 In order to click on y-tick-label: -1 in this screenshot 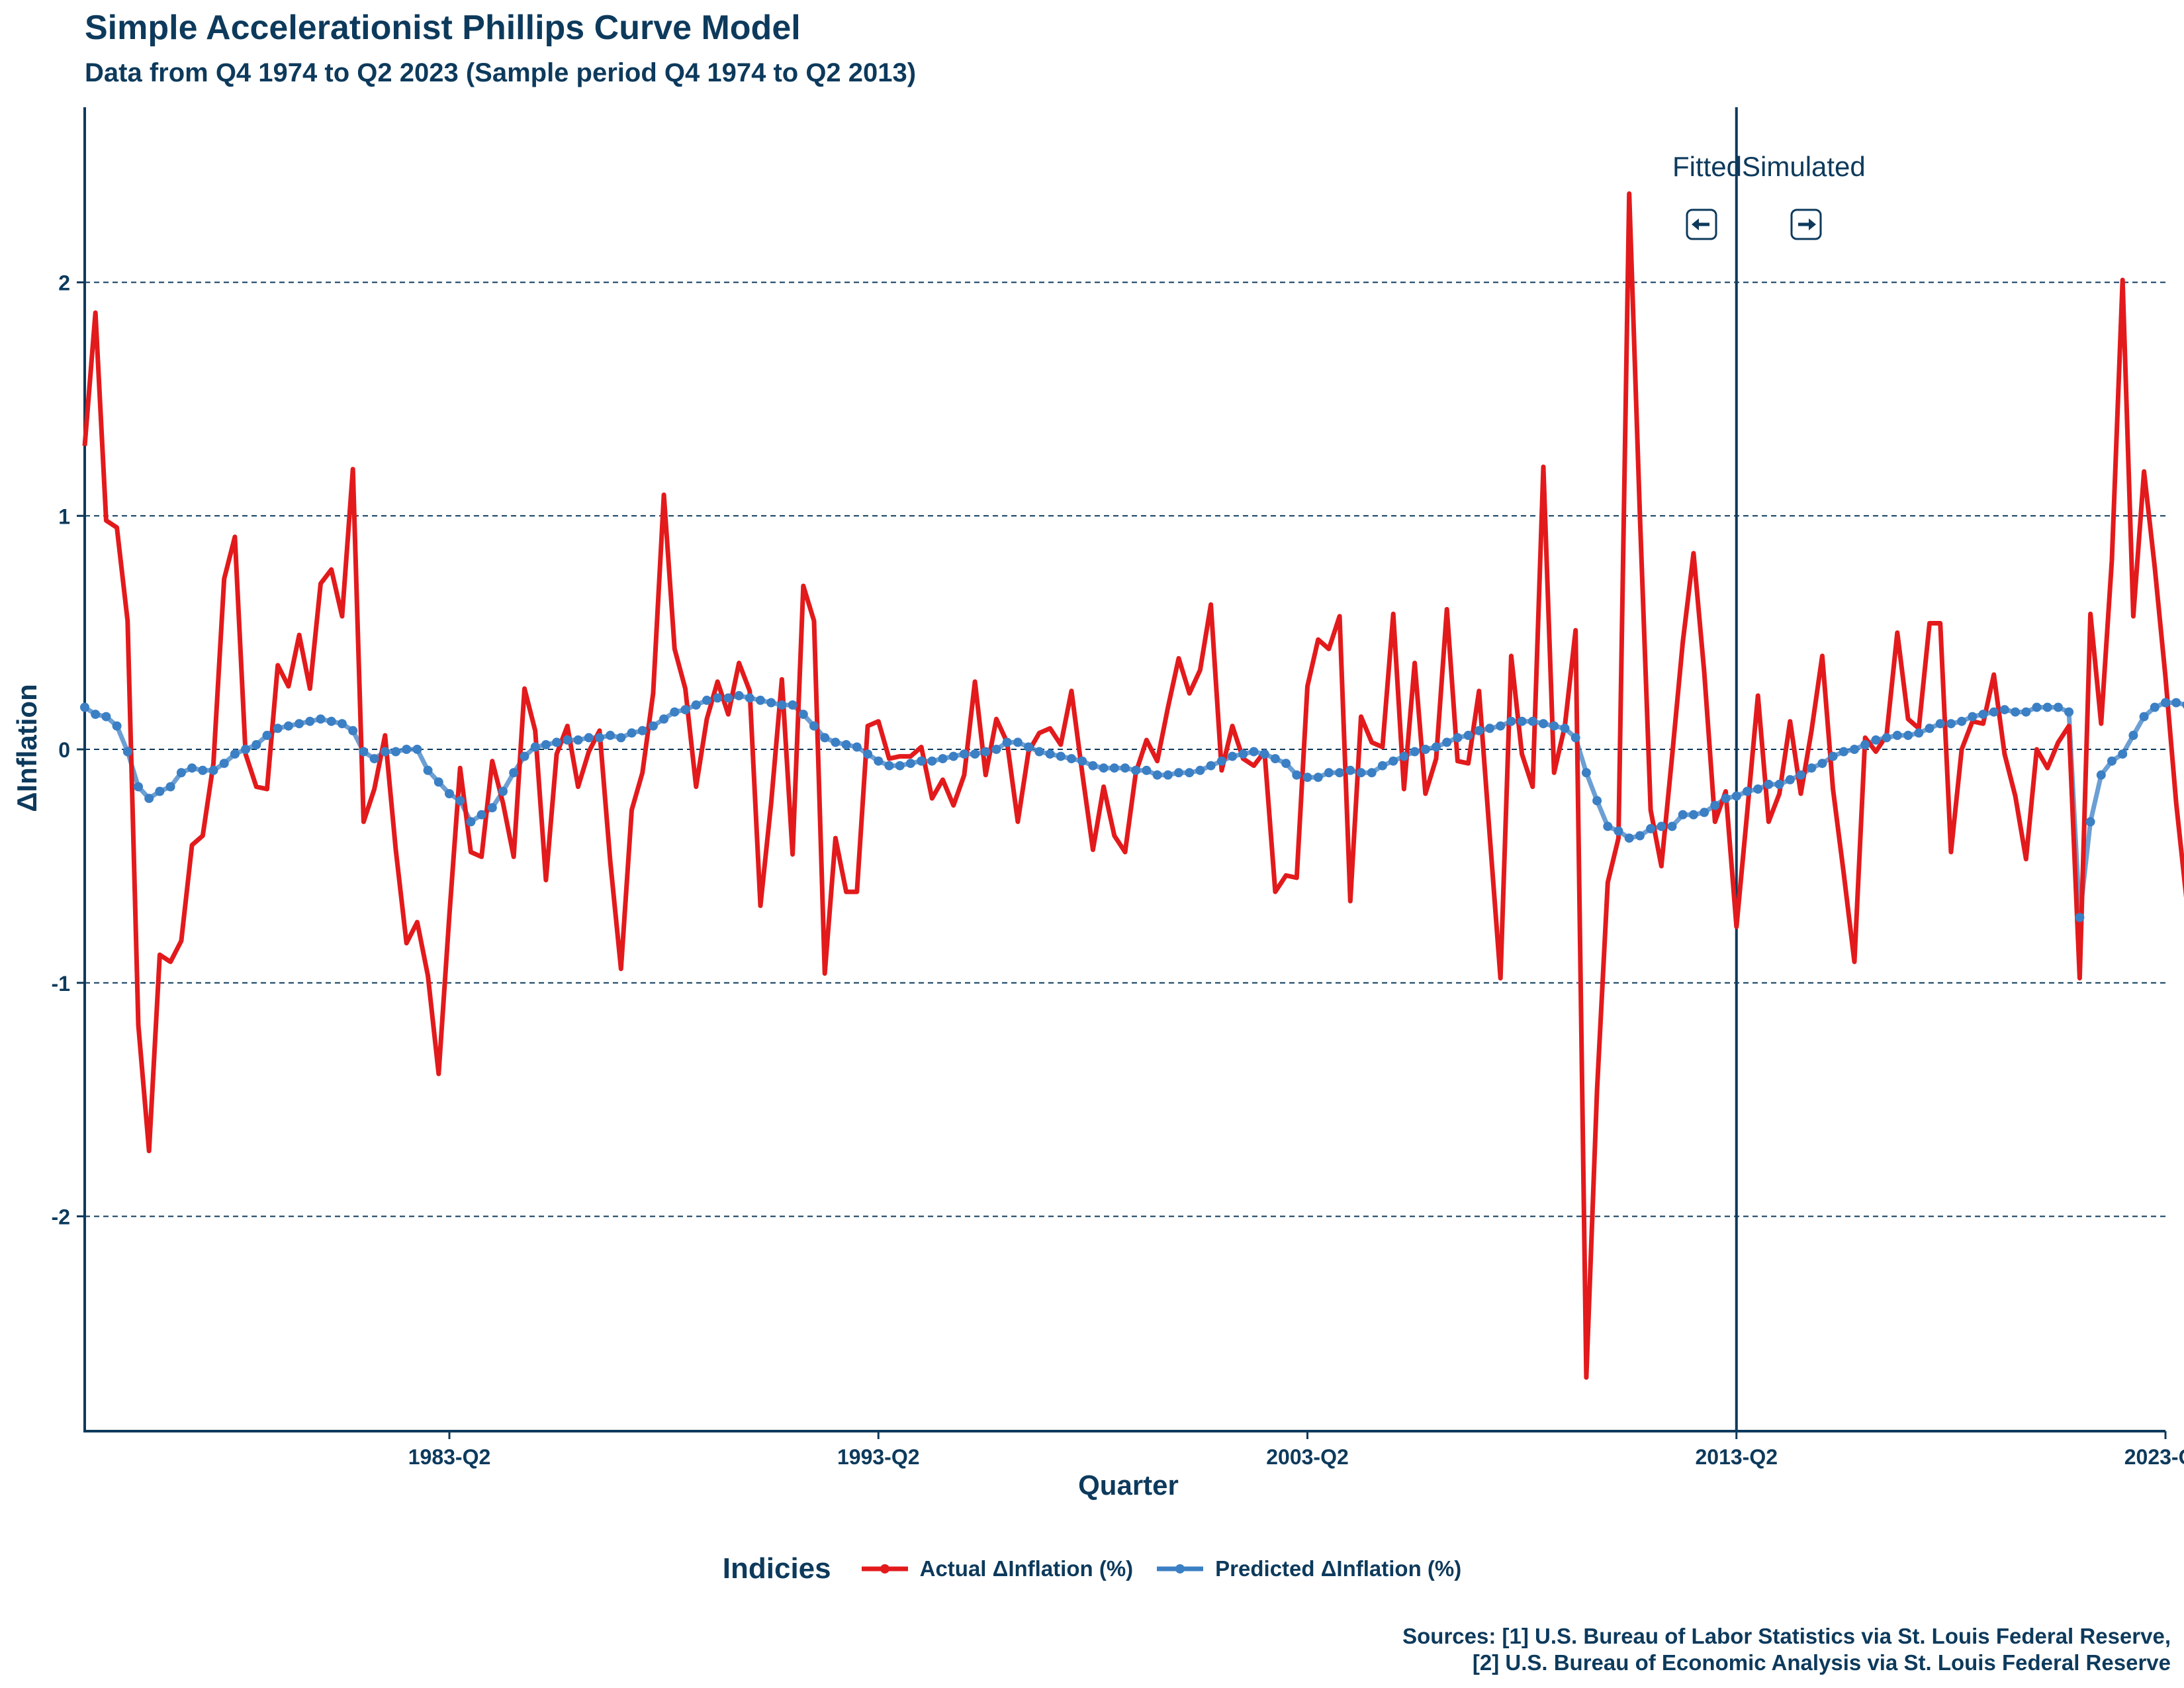, I will do `click(61, 984)`.